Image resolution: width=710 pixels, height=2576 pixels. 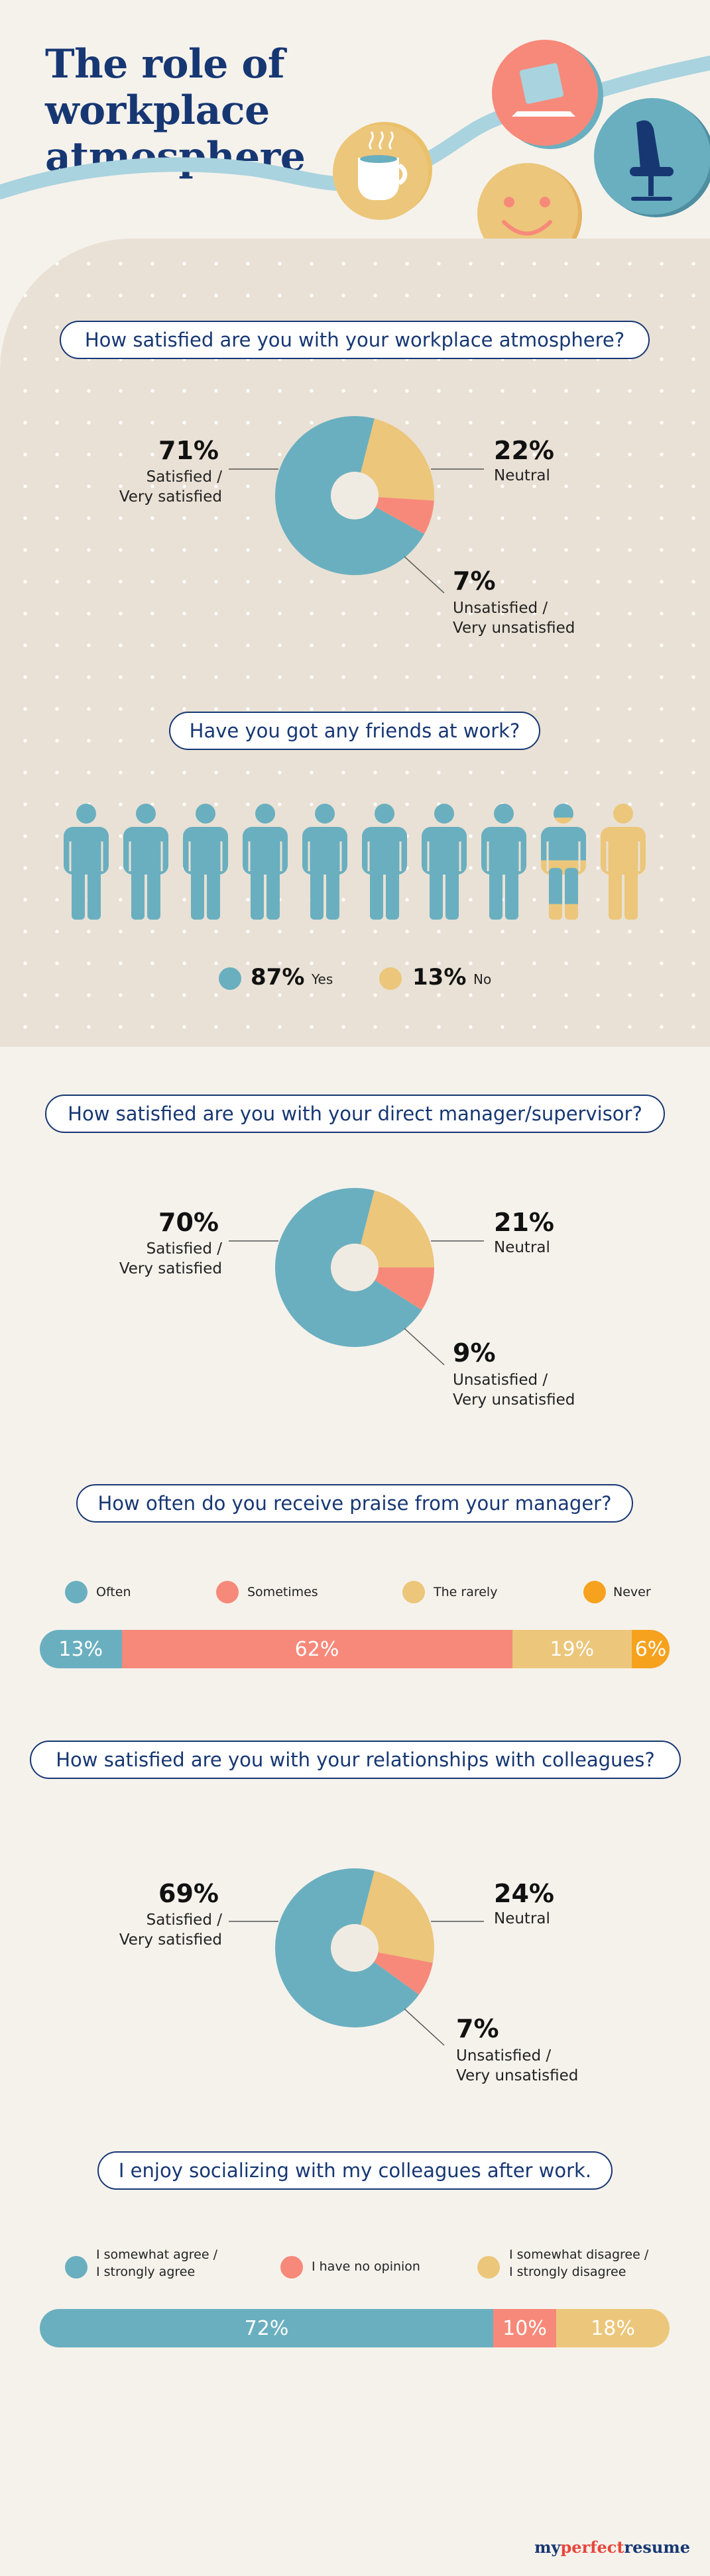 What do you see at coordinates (76, 1592) in the screenshot?
I see `legend-often-dot` at bounding box center [76, 1592].